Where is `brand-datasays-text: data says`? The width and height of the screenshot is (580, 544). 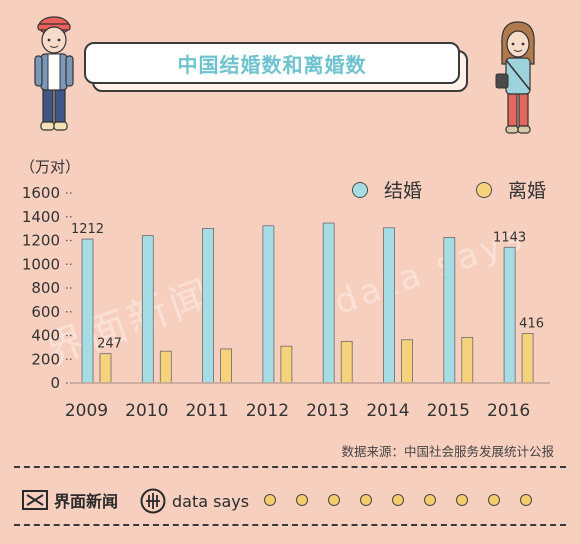
brand-datasays-text: data says is located at coordinates (211, 501).